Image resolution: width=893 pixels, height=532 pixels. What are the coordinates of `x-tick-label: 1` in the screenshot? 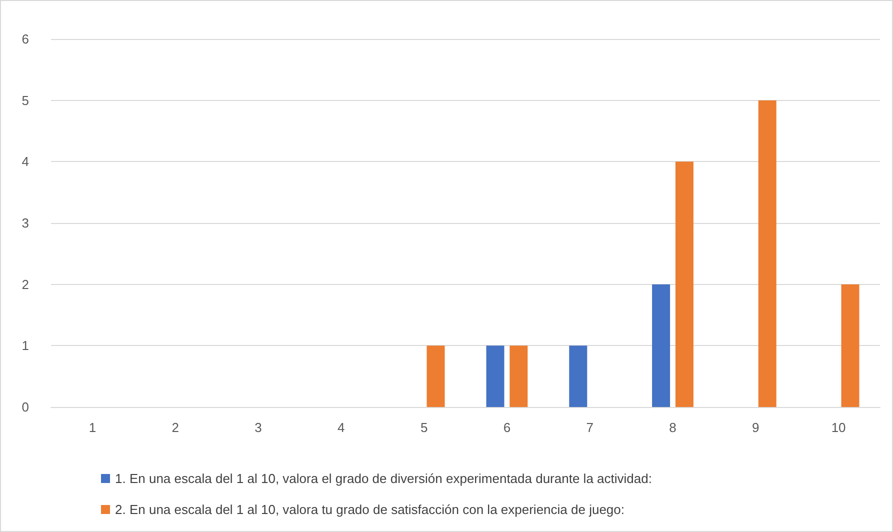 It's located at (92, 427).